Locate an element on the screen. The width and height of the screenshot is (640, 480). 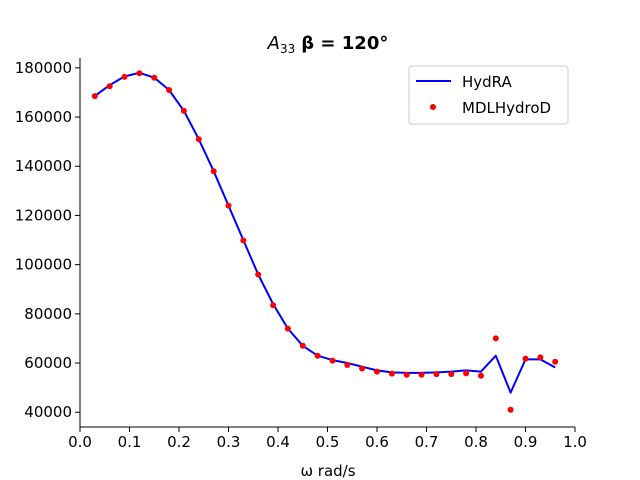
y-tick-label: 160000 is located at coordinates (43, 117).